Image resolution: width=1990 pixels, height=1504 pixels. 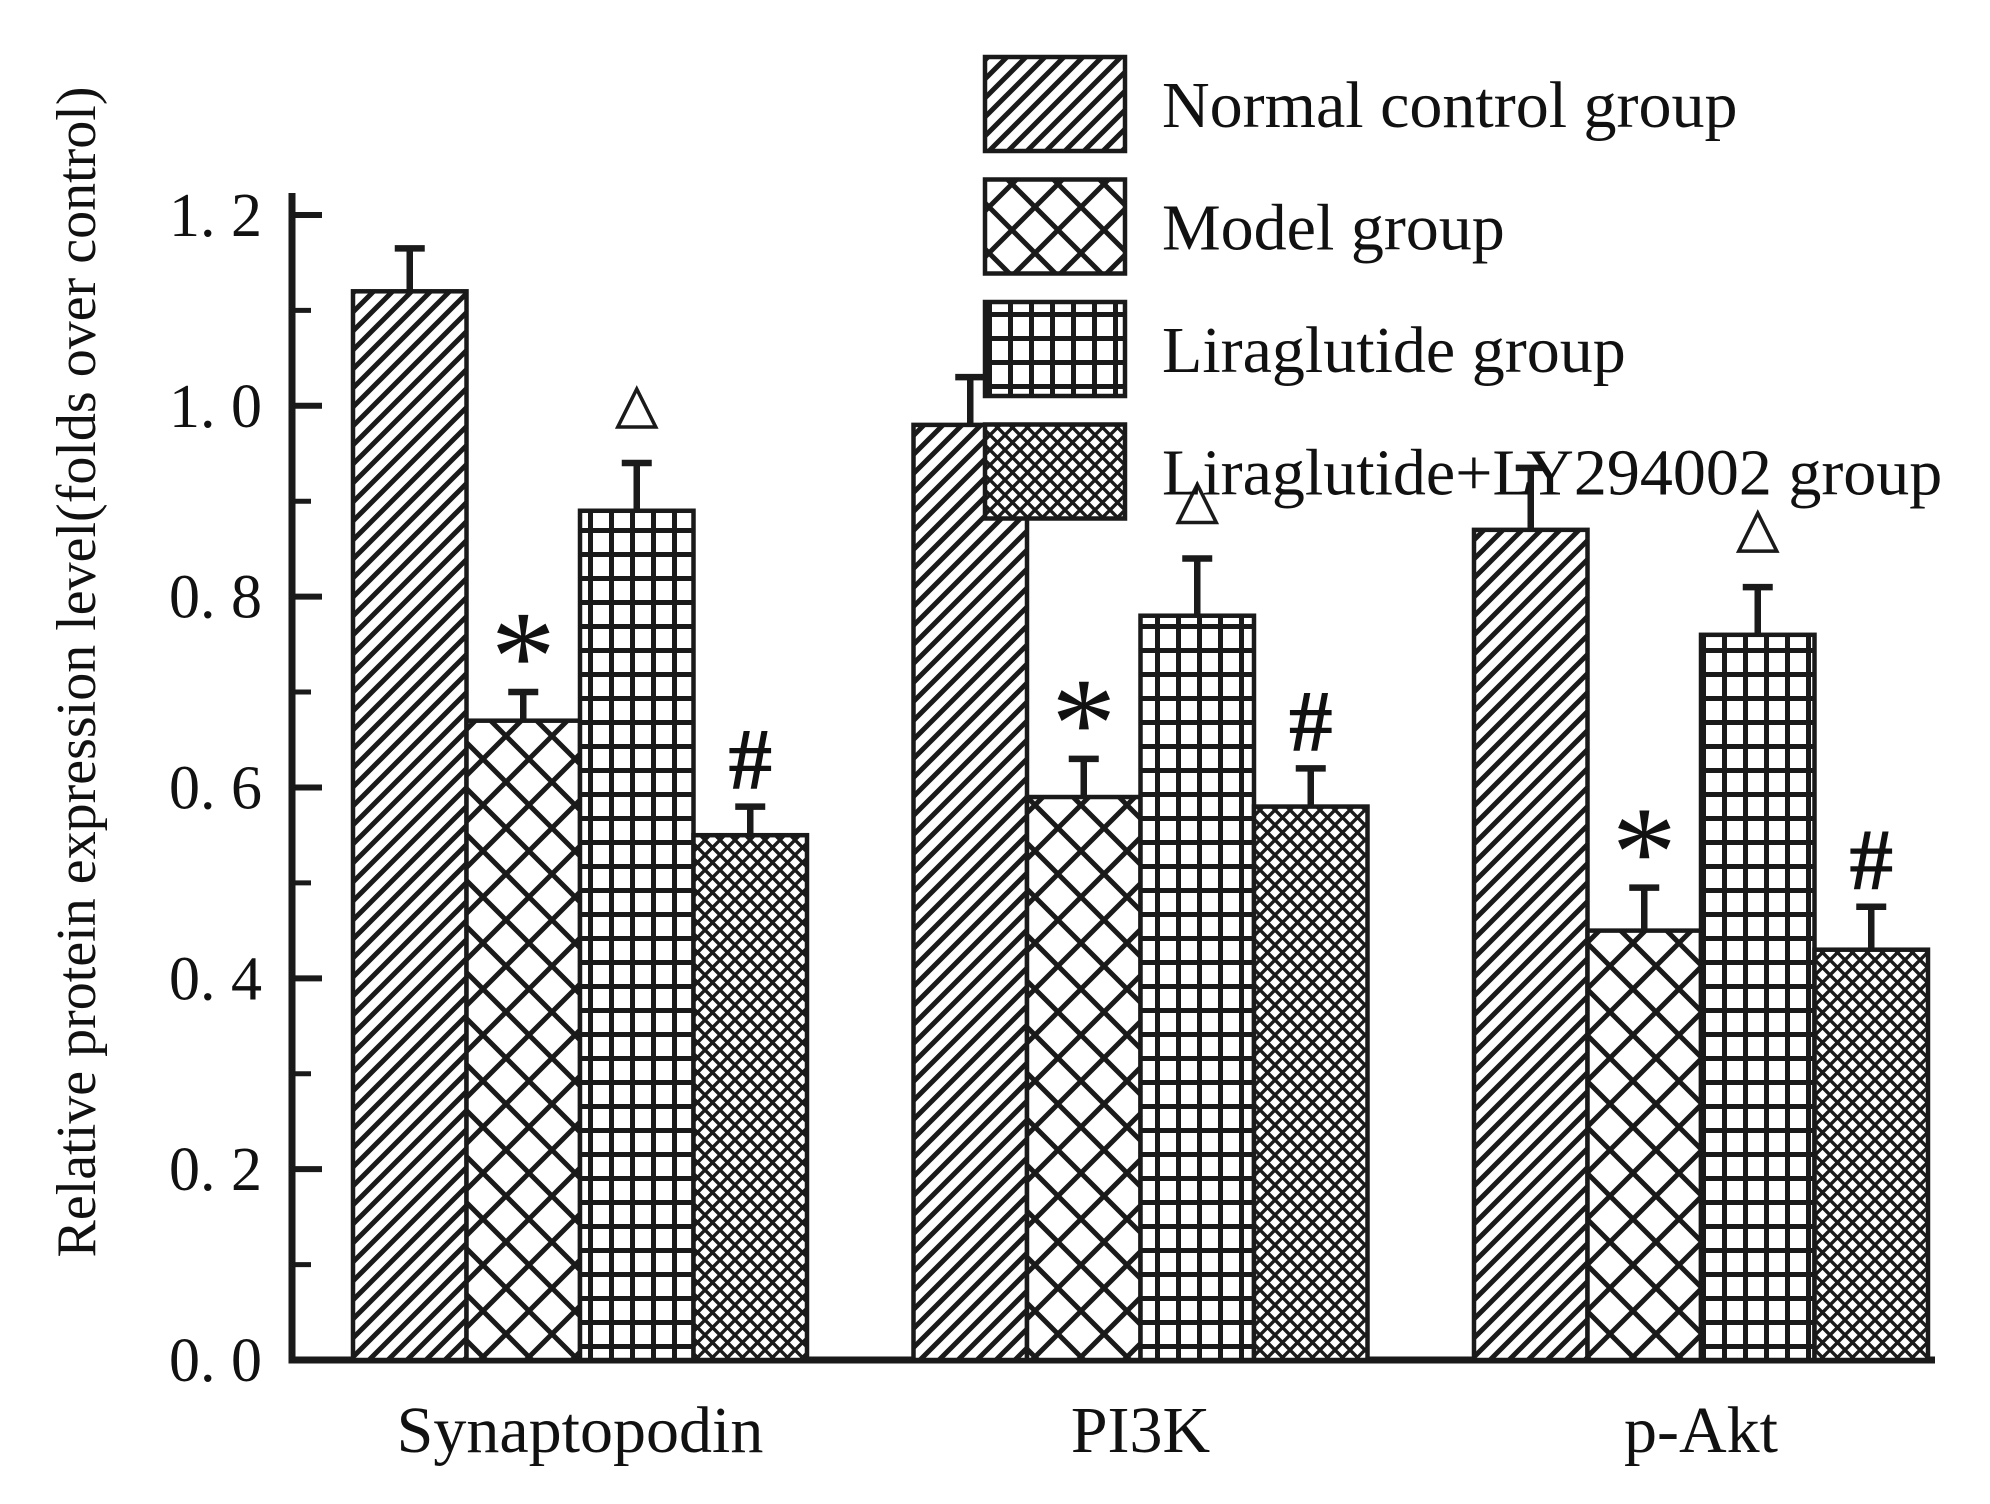 I want to click on legend-label: Liraglutide group, so click(x=1394, y=350).